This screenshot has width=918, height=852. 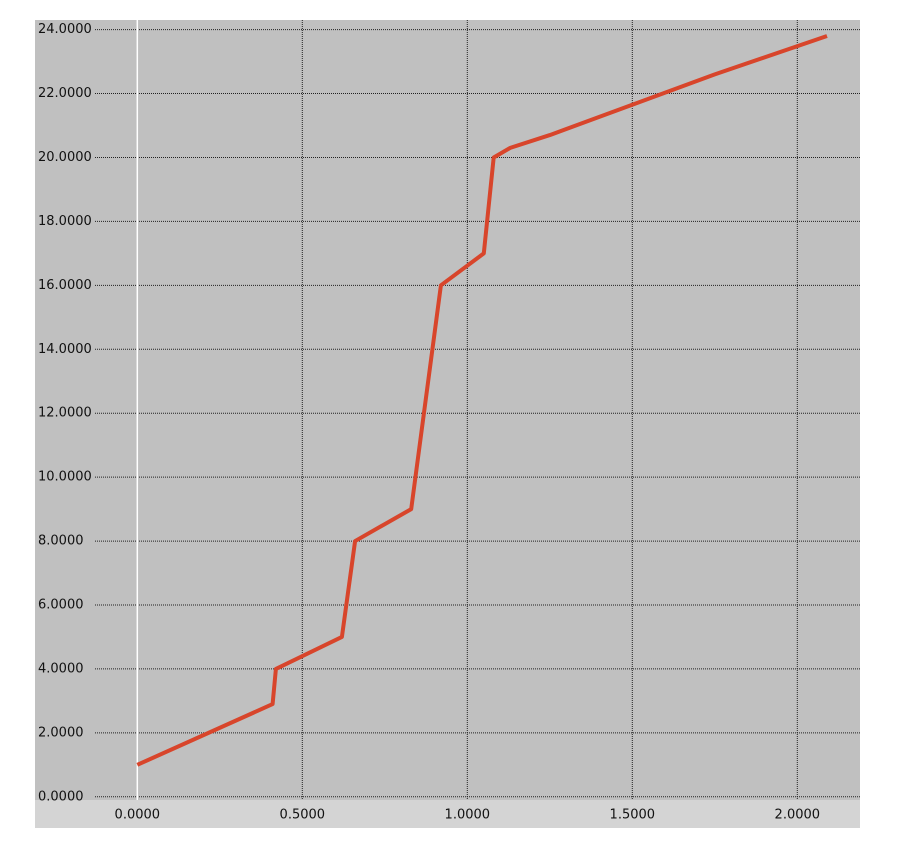 What do you see at coordinates (61, 732) in the screenshot?
I see `y-tick-label: 2.0000` at bounding box center [61, 732].